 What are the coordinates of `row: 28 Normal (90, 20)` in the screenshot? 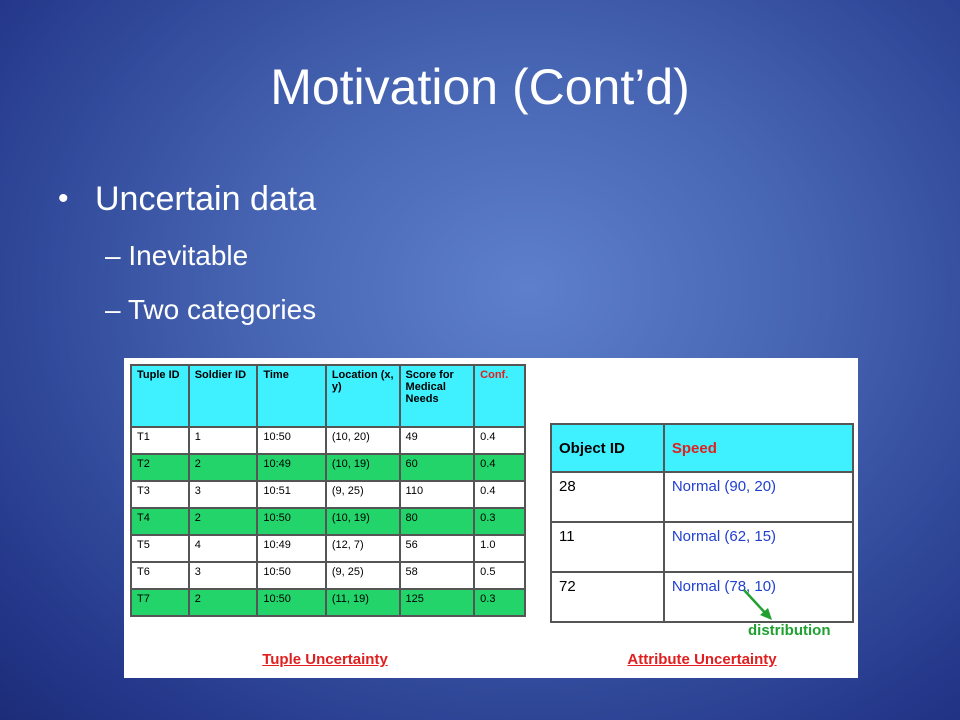 It's located at (702, 497).